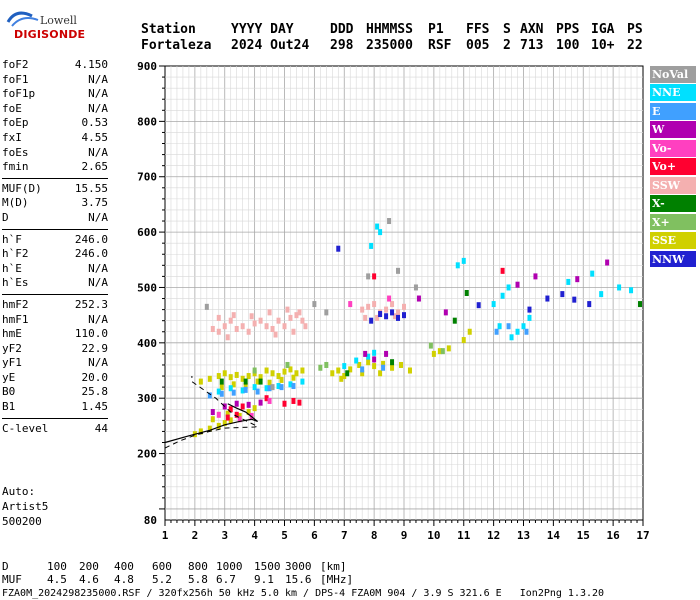 The width and height of the screenshot is (700, 600). I want to click on param-label: foF1, so click(15, 79).